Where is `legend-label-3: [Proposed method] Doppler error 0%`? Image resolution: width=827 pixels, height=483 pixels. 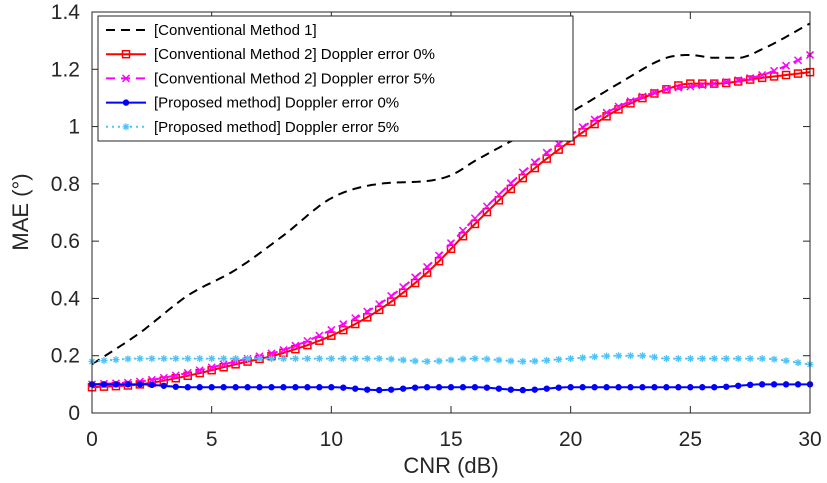 legend-label-3: [Proposed method] Doppler error 0% is located at coordinates (276, 103).